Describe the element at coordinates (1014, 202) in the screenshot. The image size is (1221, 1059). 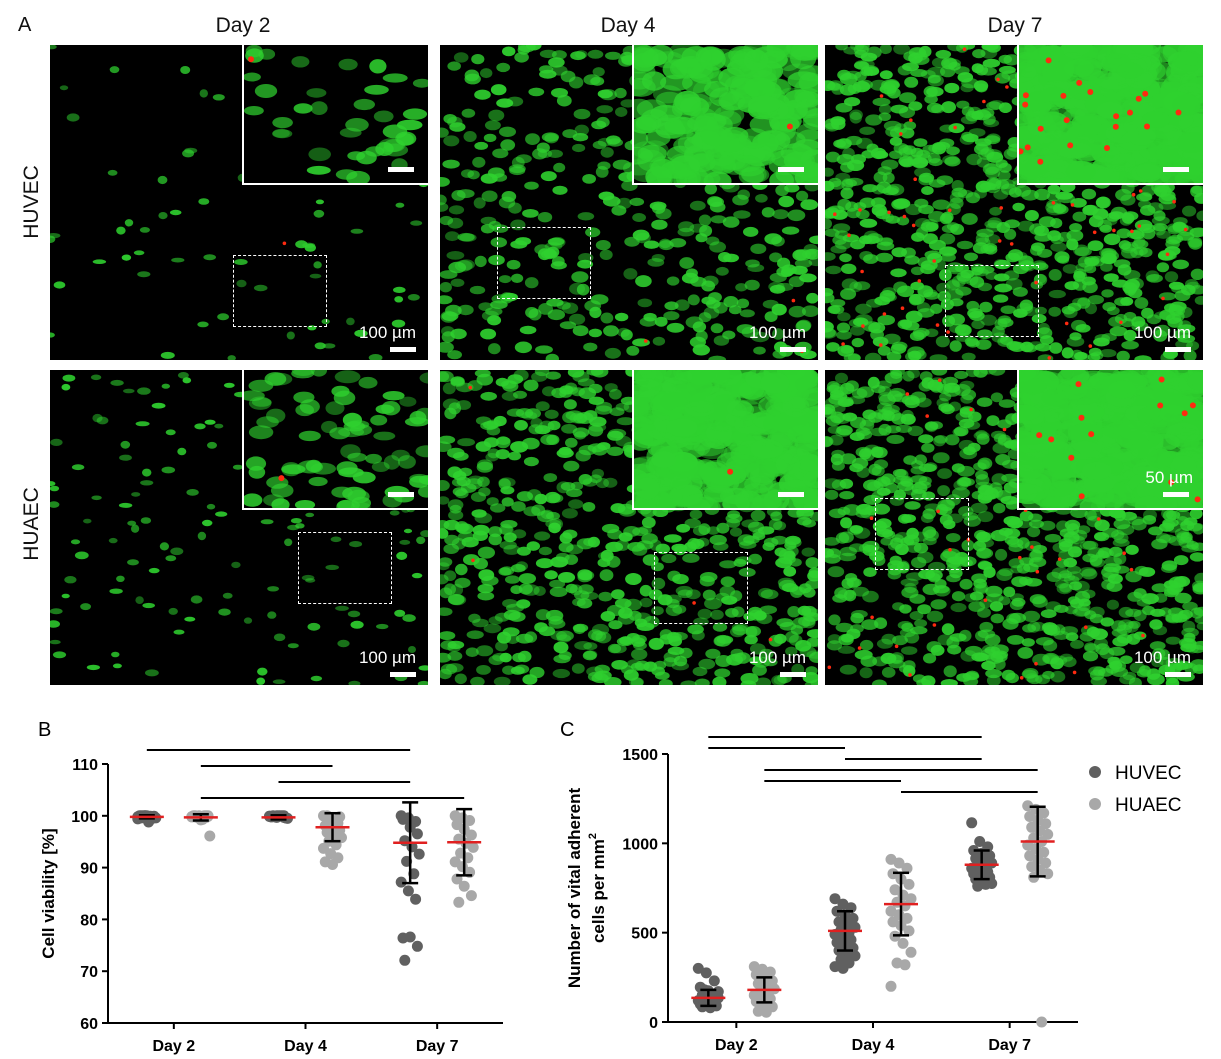
I see `micrograph-huvec-day7: 100 µm` at that location.